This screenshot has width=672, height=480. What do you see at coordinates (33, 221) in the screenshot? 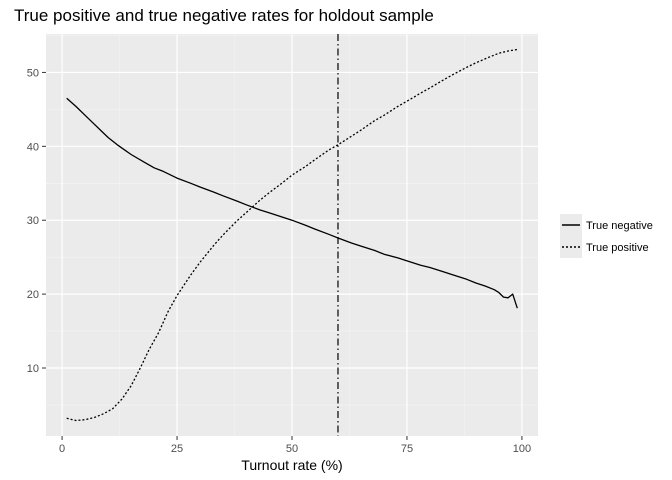
I see `y-tick-label: 30` at bounding box center [33, 221].